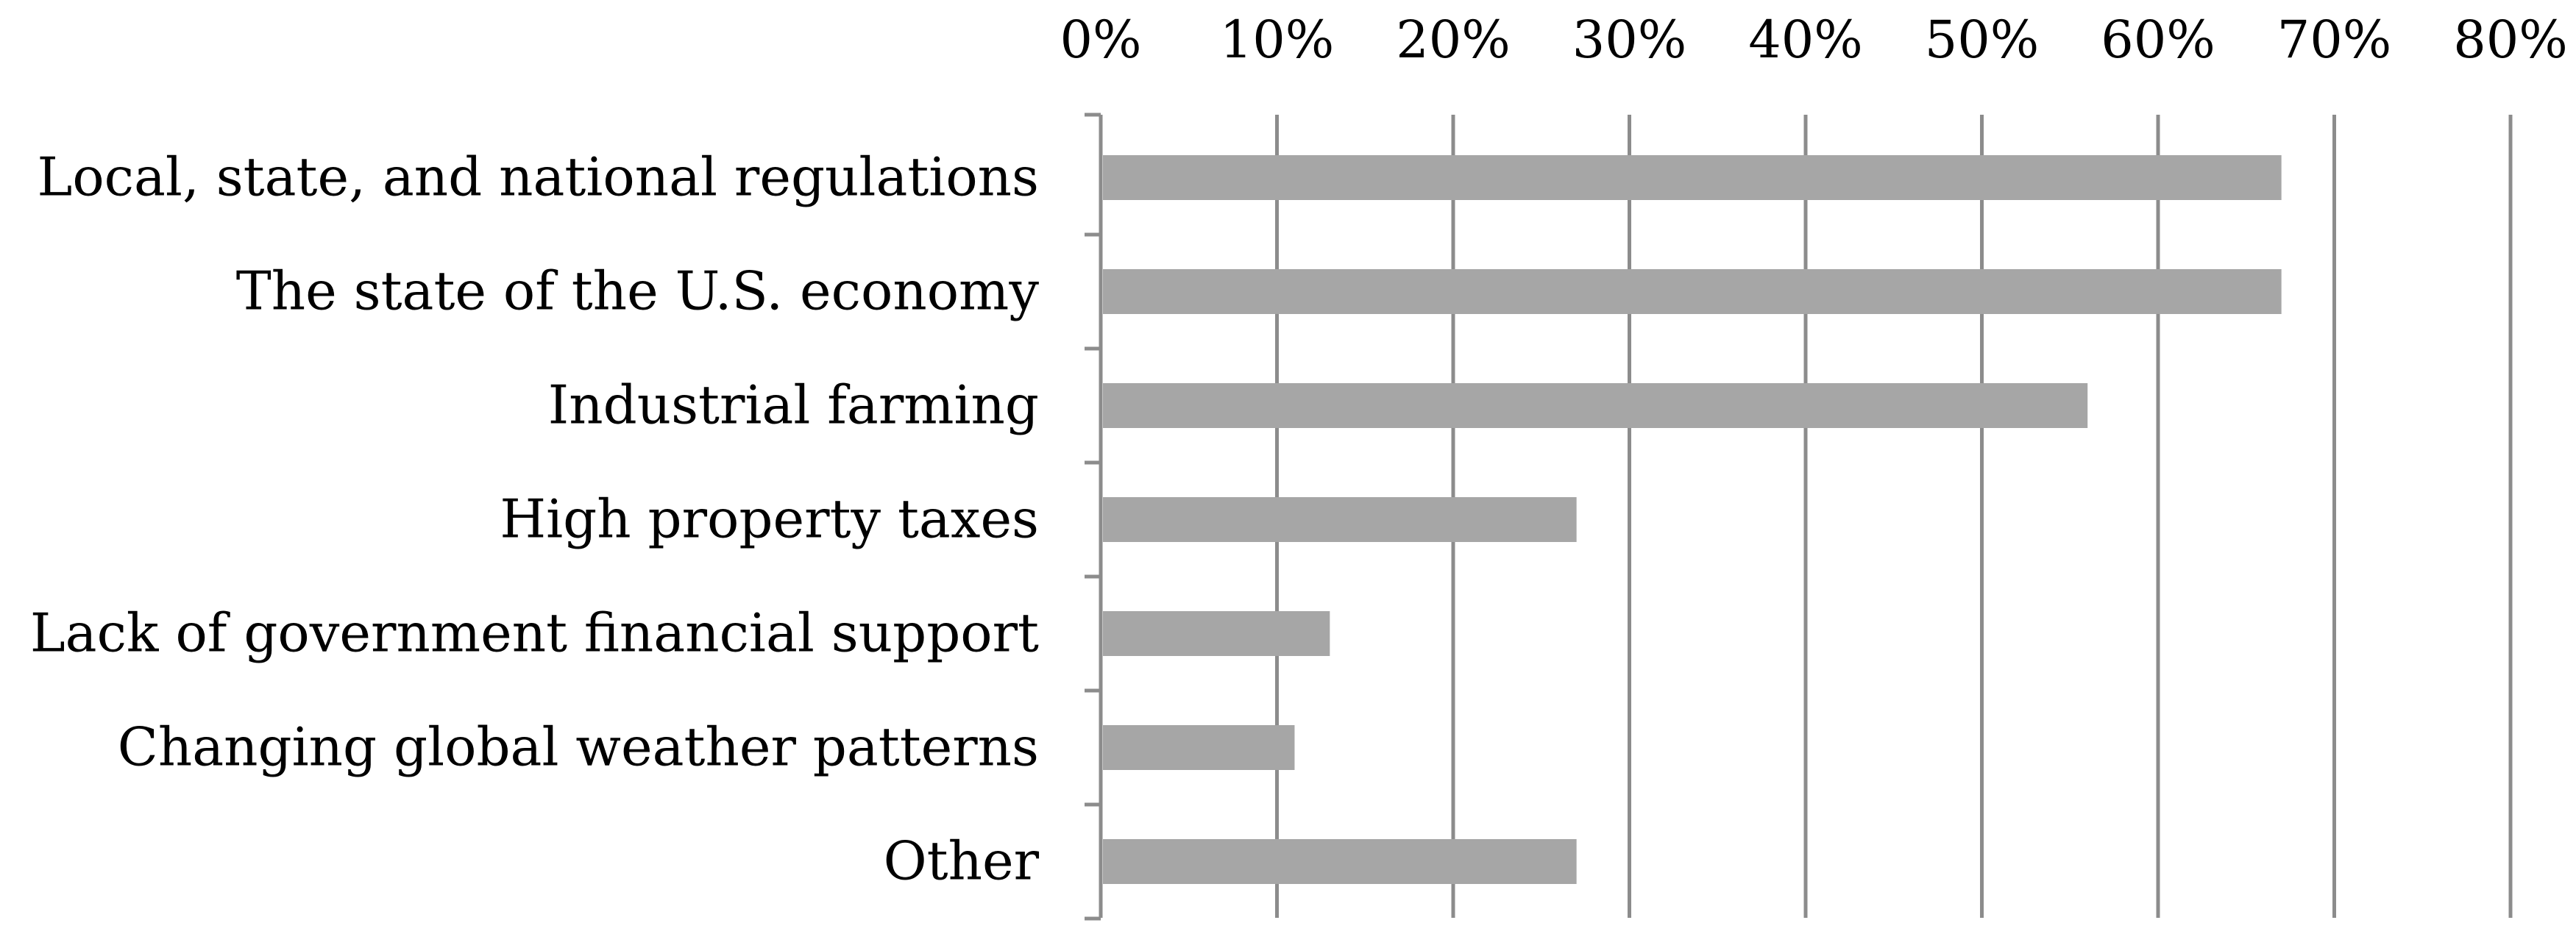 This screenshot has width=2576, height=934. I want to click on category-label-0: Local, state, and national regulations, so click(539, 177).